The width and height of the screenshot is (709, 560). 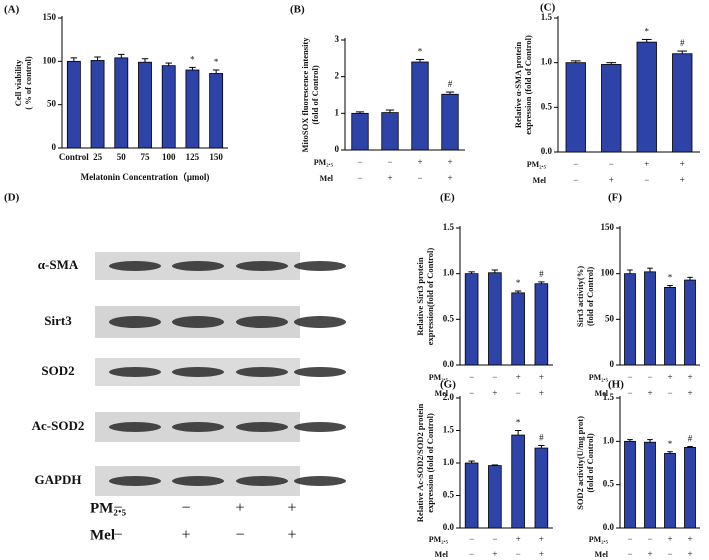 I want to click on y-axis-label: Cell viability, so click(x=18, y=82).